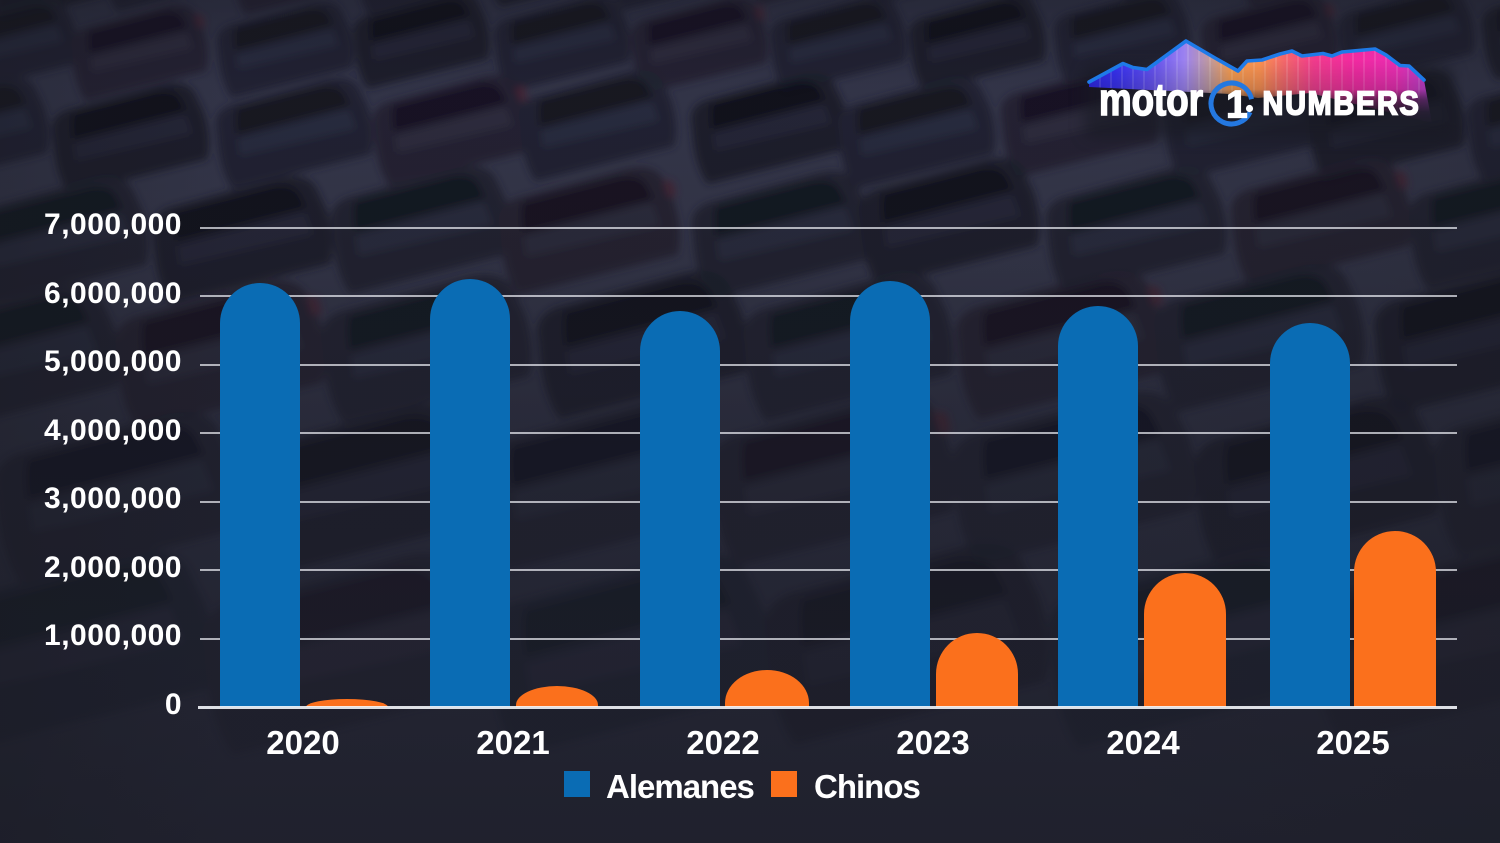  I want to click on svg-text: NUMBERS, so click(1342, 103).